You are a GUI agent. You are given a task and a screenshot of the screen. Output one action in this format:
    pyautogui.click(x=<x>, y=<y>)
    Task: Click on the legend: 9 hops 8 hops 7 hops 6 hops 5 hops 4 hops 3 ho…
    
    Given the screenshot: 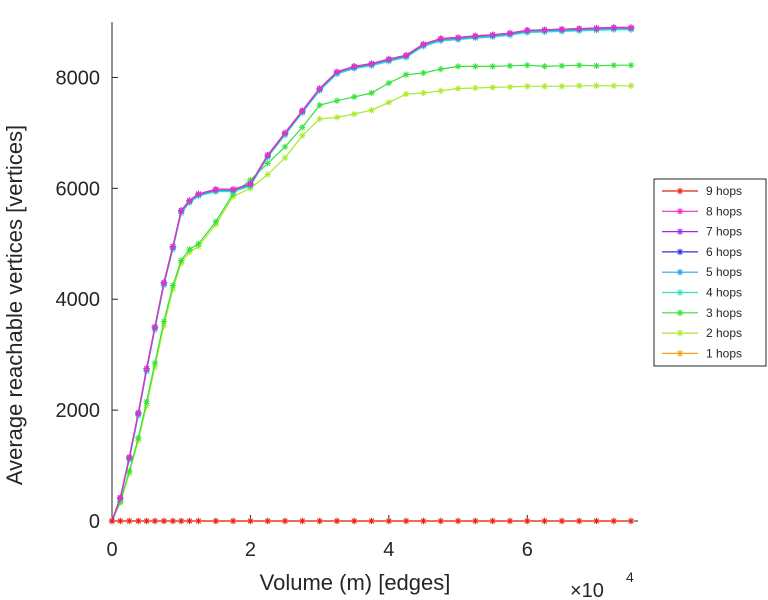 What is the action you would take?
    pyautogui.click(x=710, y=272)
    